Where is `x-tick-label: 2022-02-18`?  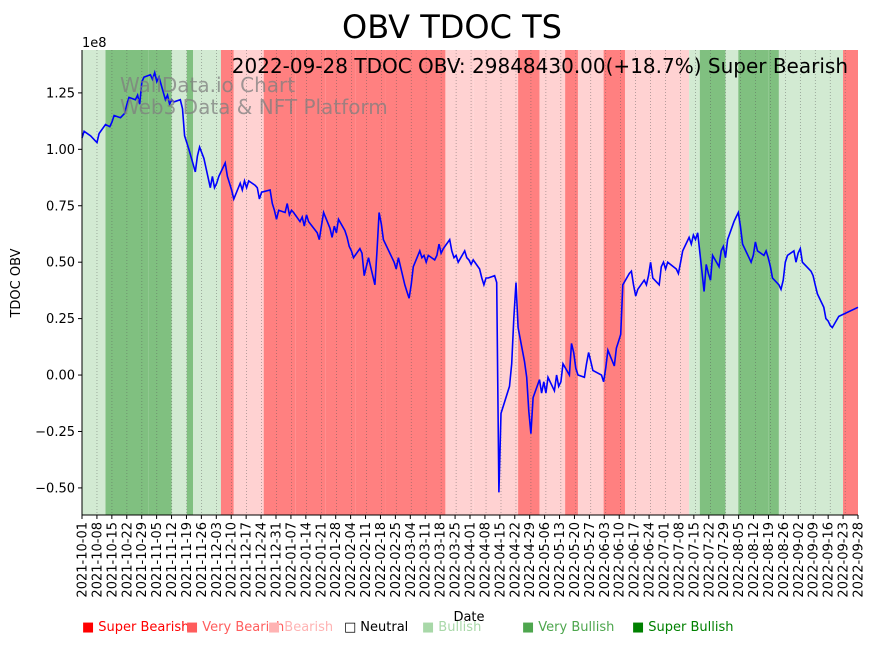
x-tick-label: 2022-02-18 is located at coordinates (381, 560).